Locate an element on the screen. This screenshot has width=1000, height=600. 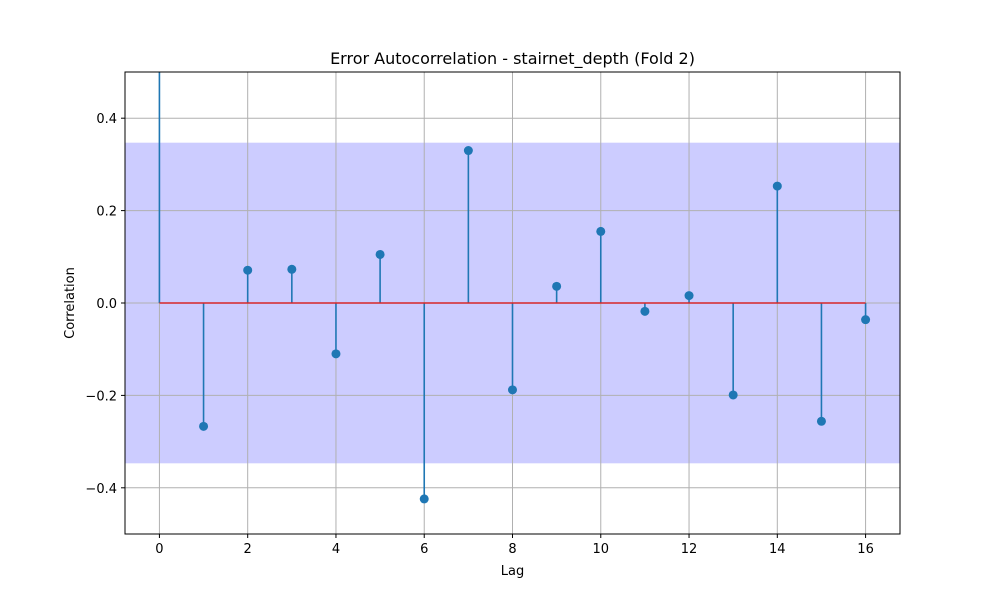
x-tick-label: 2 is located at coordinates (248, 549).